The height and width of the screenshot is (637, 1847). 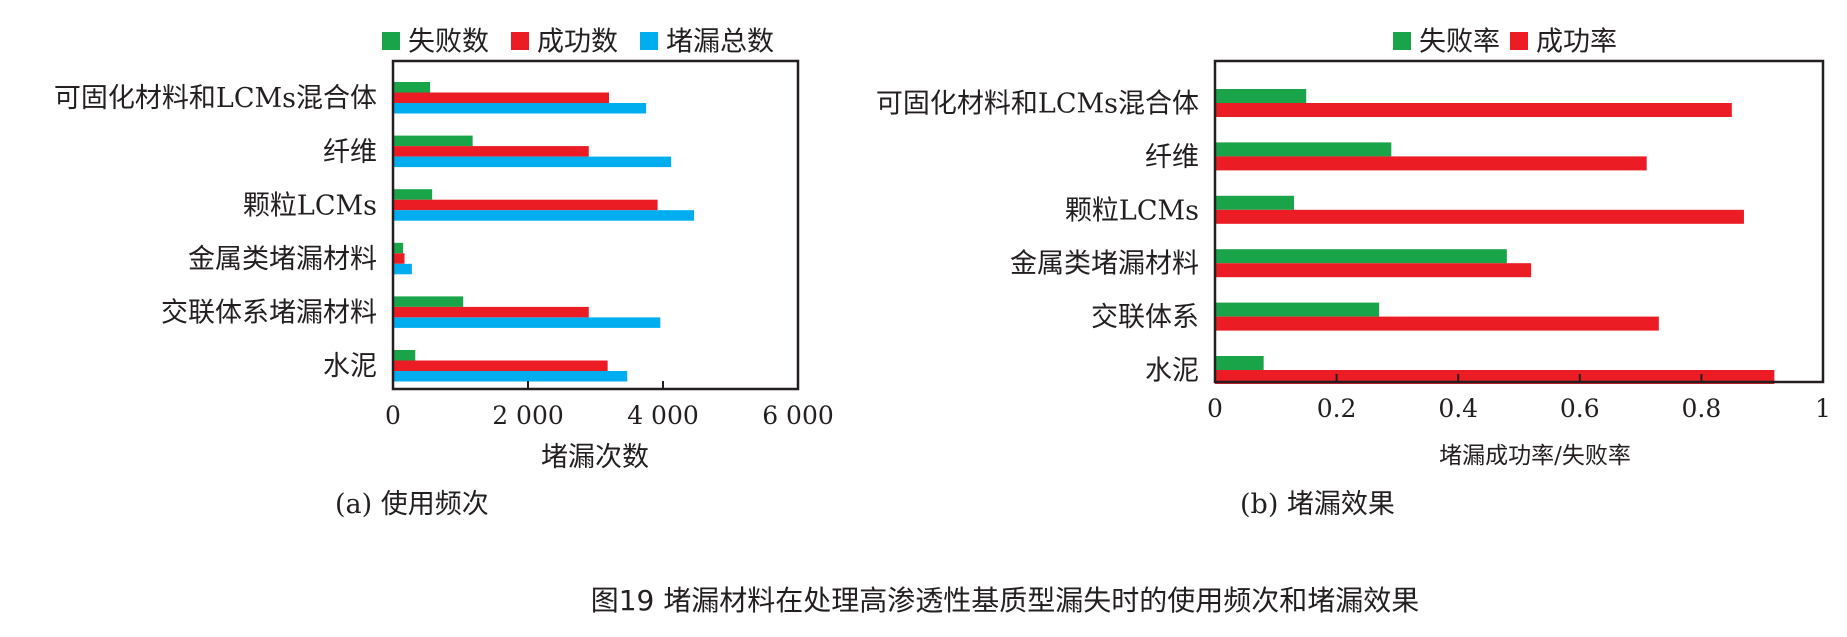 I want to click on x-tick-label: 4 000, so click(x=663, y=415).